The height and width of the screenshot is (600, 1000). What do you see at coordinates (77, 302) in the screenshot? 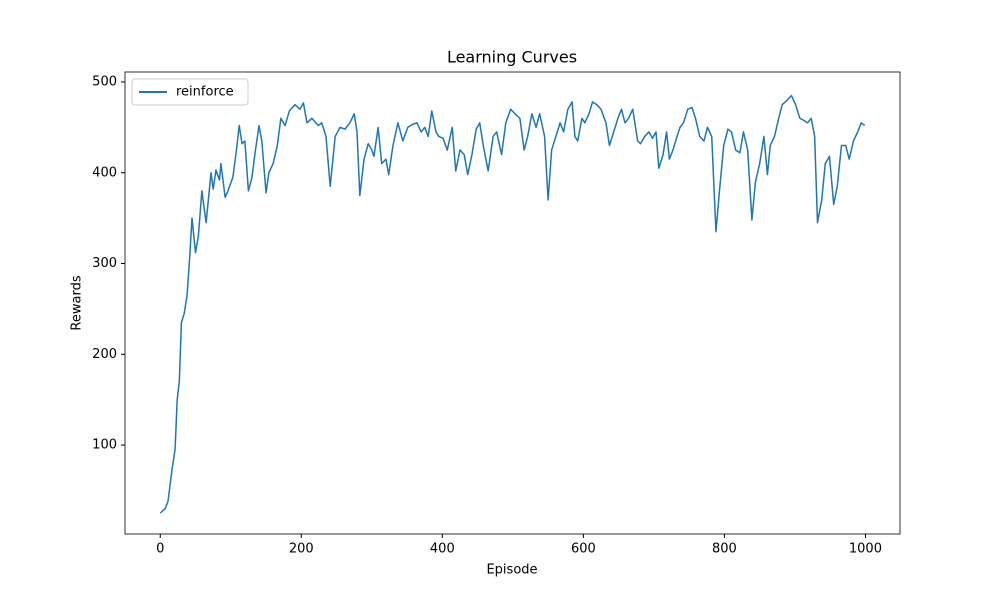
I see `y-axis-label: Rewards` at bounding box center [77, 302].